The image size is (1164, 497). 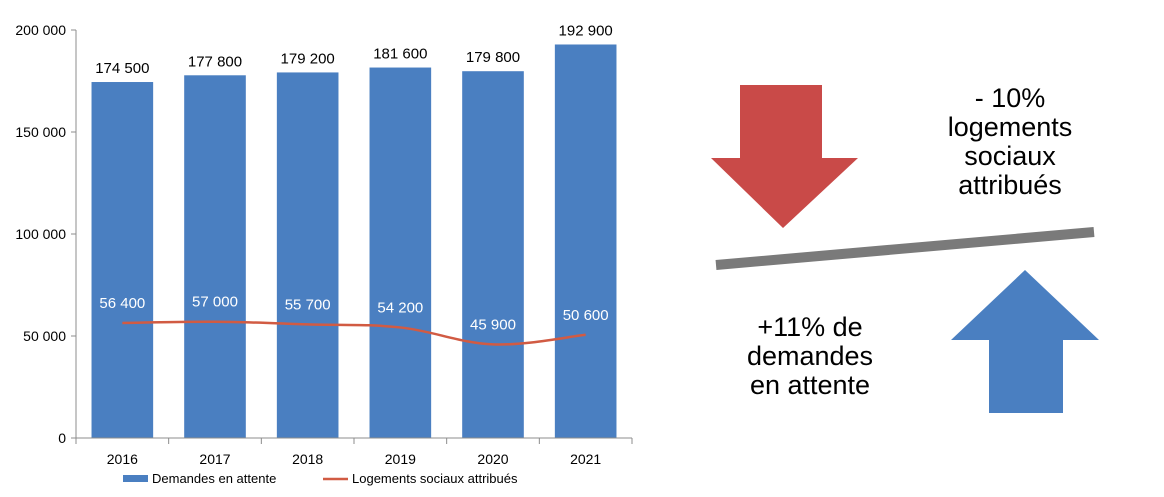 What do you see at coordinates (308, 304) in the screenshot?
I see `line-value-label-2018: 55 700` at bounding box center [308, 304].